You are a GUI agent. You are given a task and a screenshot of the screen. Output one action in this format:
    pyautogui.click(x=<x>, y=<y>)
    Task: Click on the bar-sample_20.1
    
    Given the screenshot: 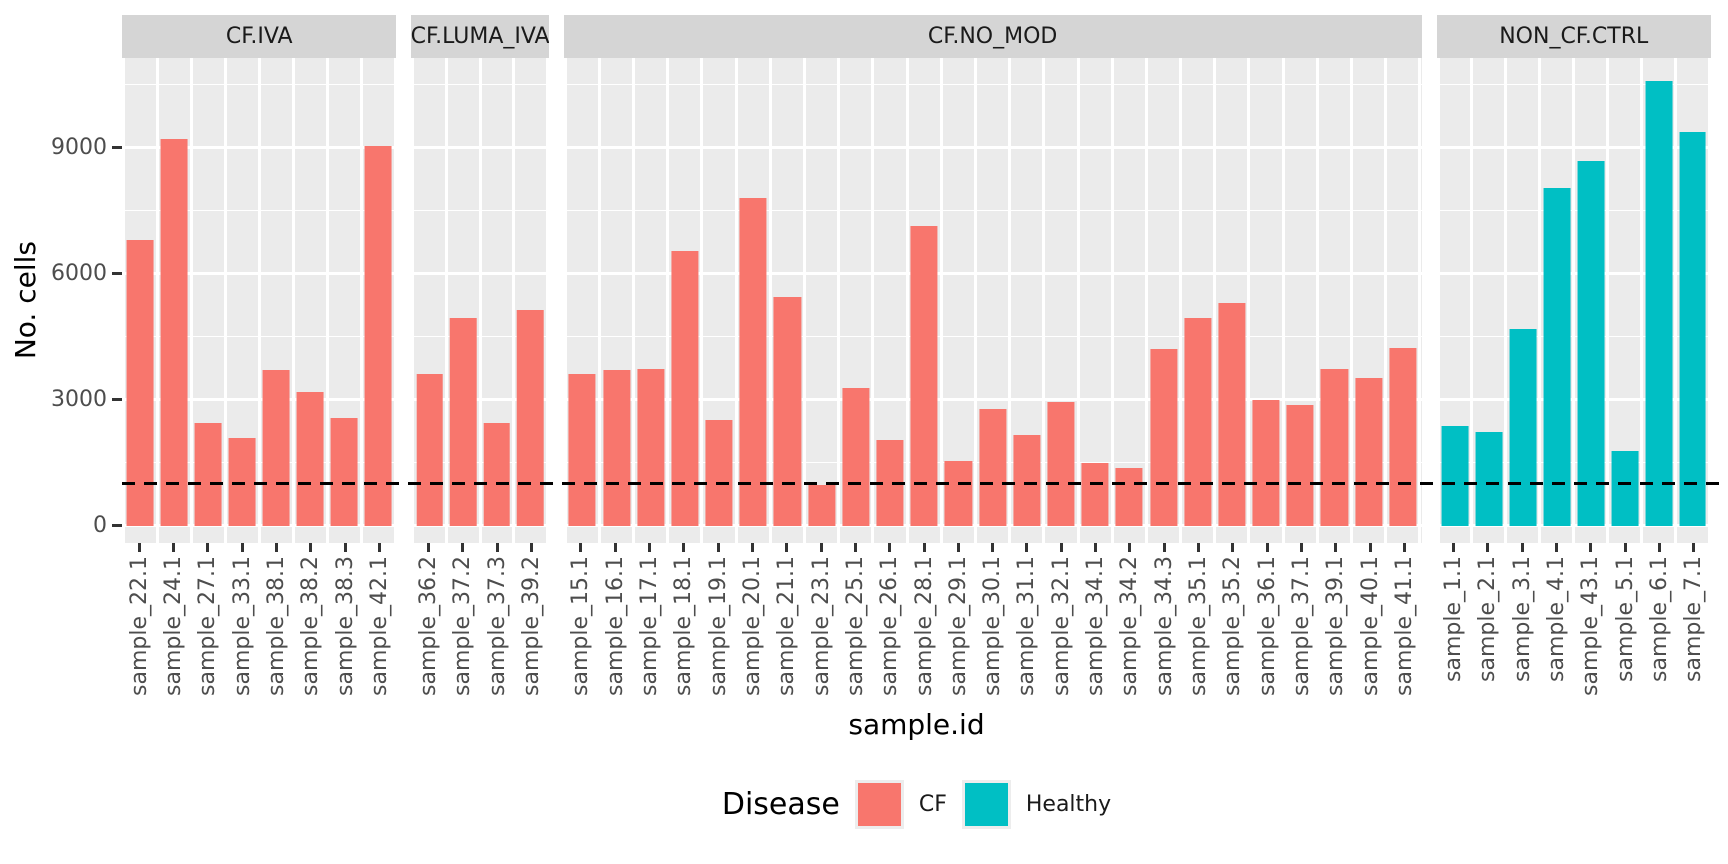 What is the action you would take?
    pyautogui.click(x=753, y=362)
    